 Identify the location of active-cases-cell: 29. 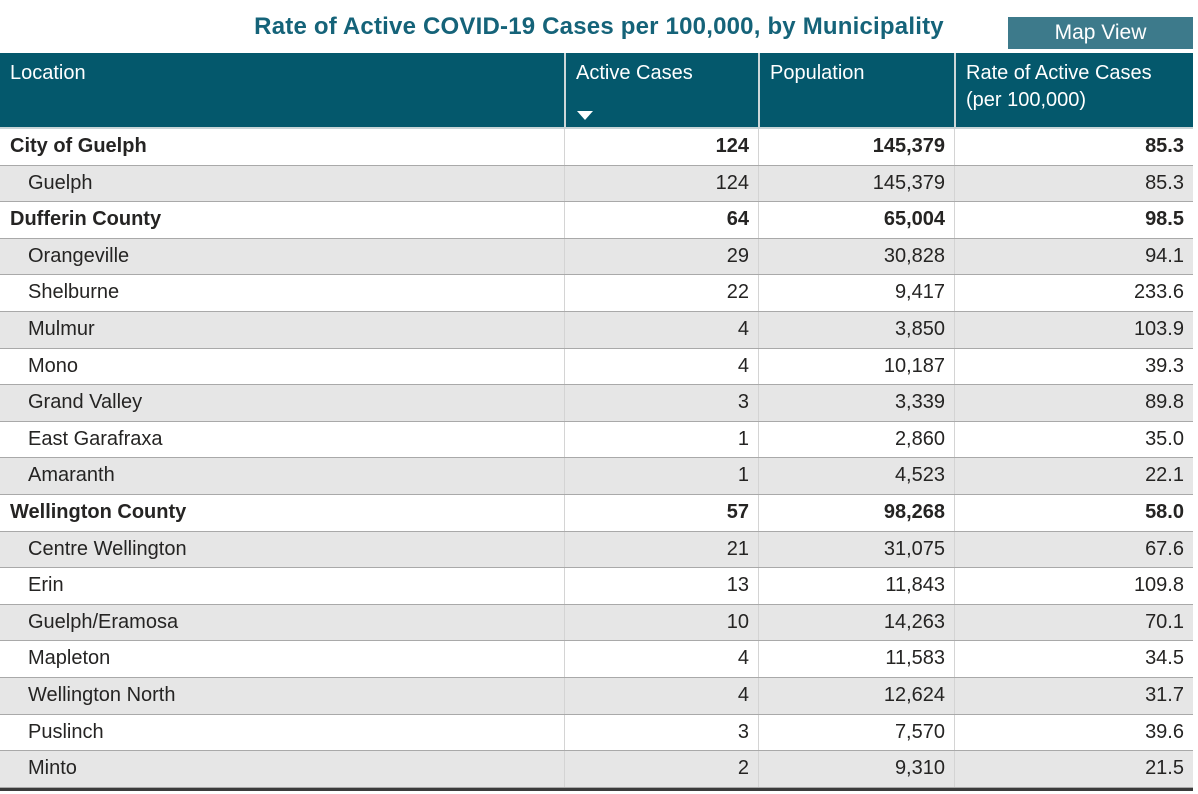
(661, 256).